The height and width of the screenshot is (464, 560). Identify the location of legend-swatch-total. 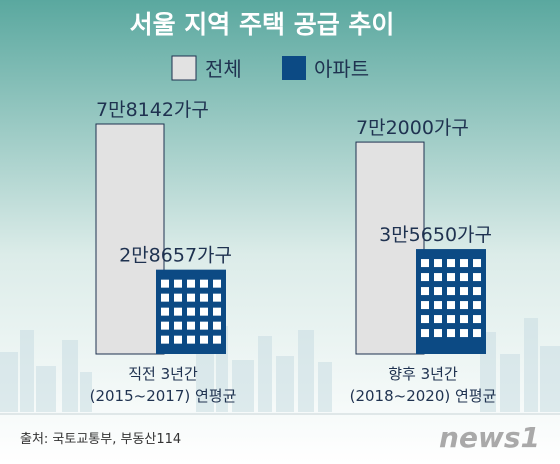
(184, 68).